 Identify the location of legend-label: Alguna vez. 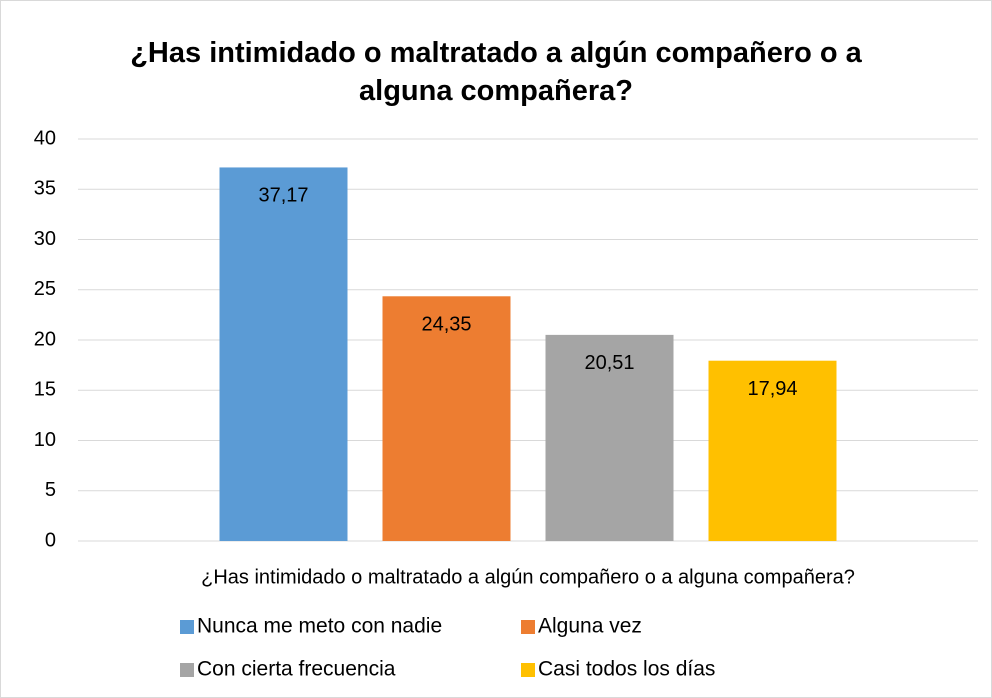
(590, 626).